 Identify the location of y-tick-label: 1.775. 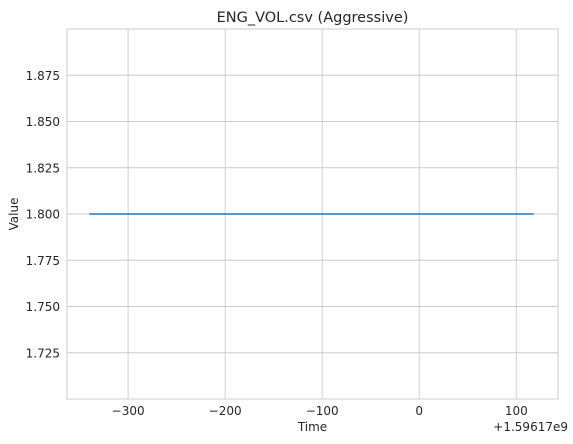
(43, 261).